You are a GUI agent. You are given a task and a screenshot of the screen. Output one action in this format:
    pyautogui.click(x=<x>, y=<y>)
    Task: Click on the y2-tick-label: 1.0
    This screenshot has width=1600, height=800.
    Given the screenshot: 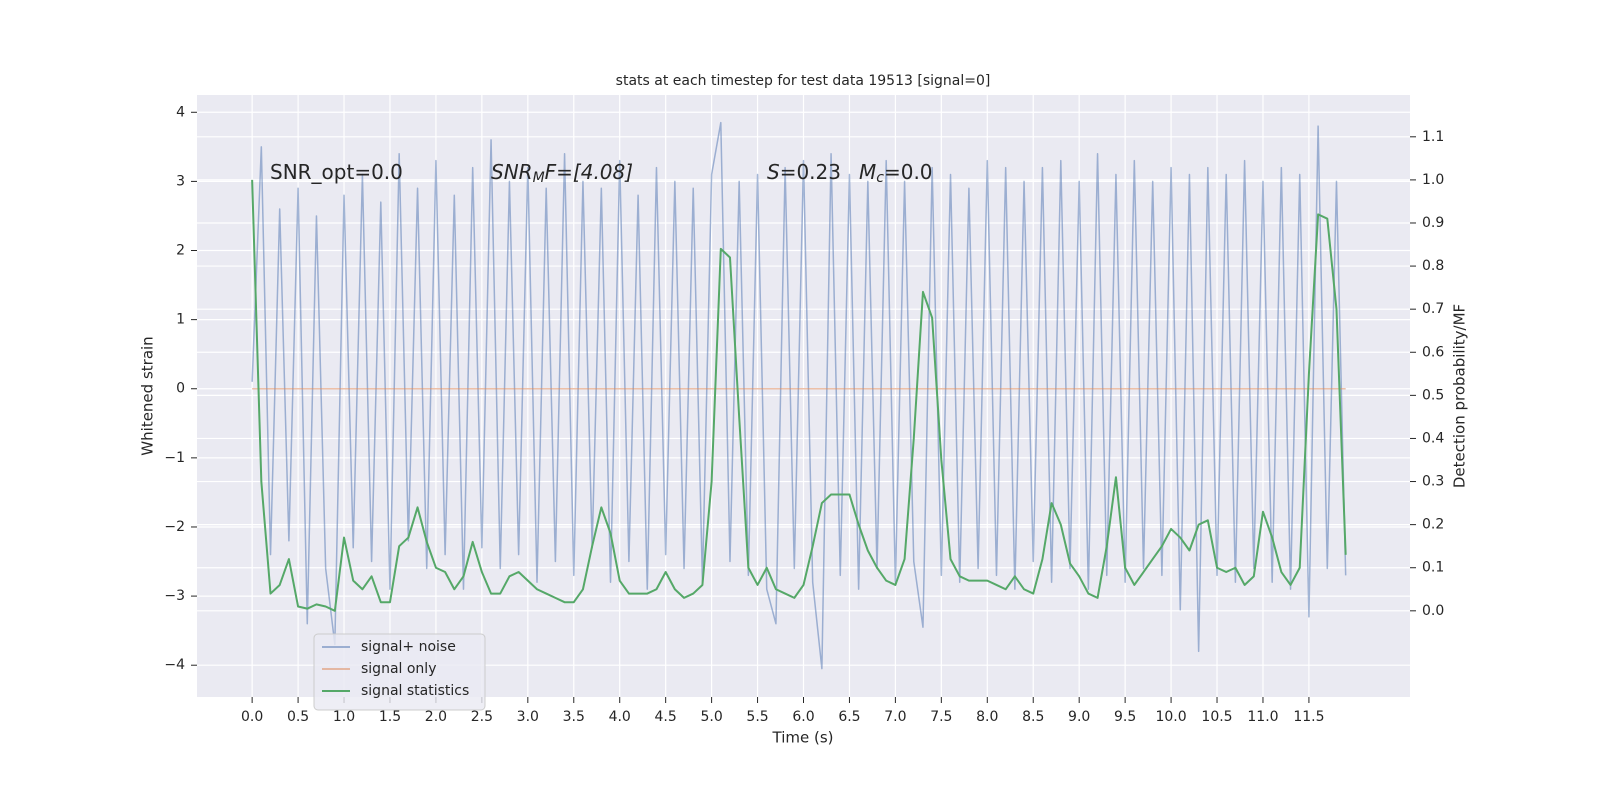 What is the action you would take?
    pyautogui.click(x=1433, y=180)
    